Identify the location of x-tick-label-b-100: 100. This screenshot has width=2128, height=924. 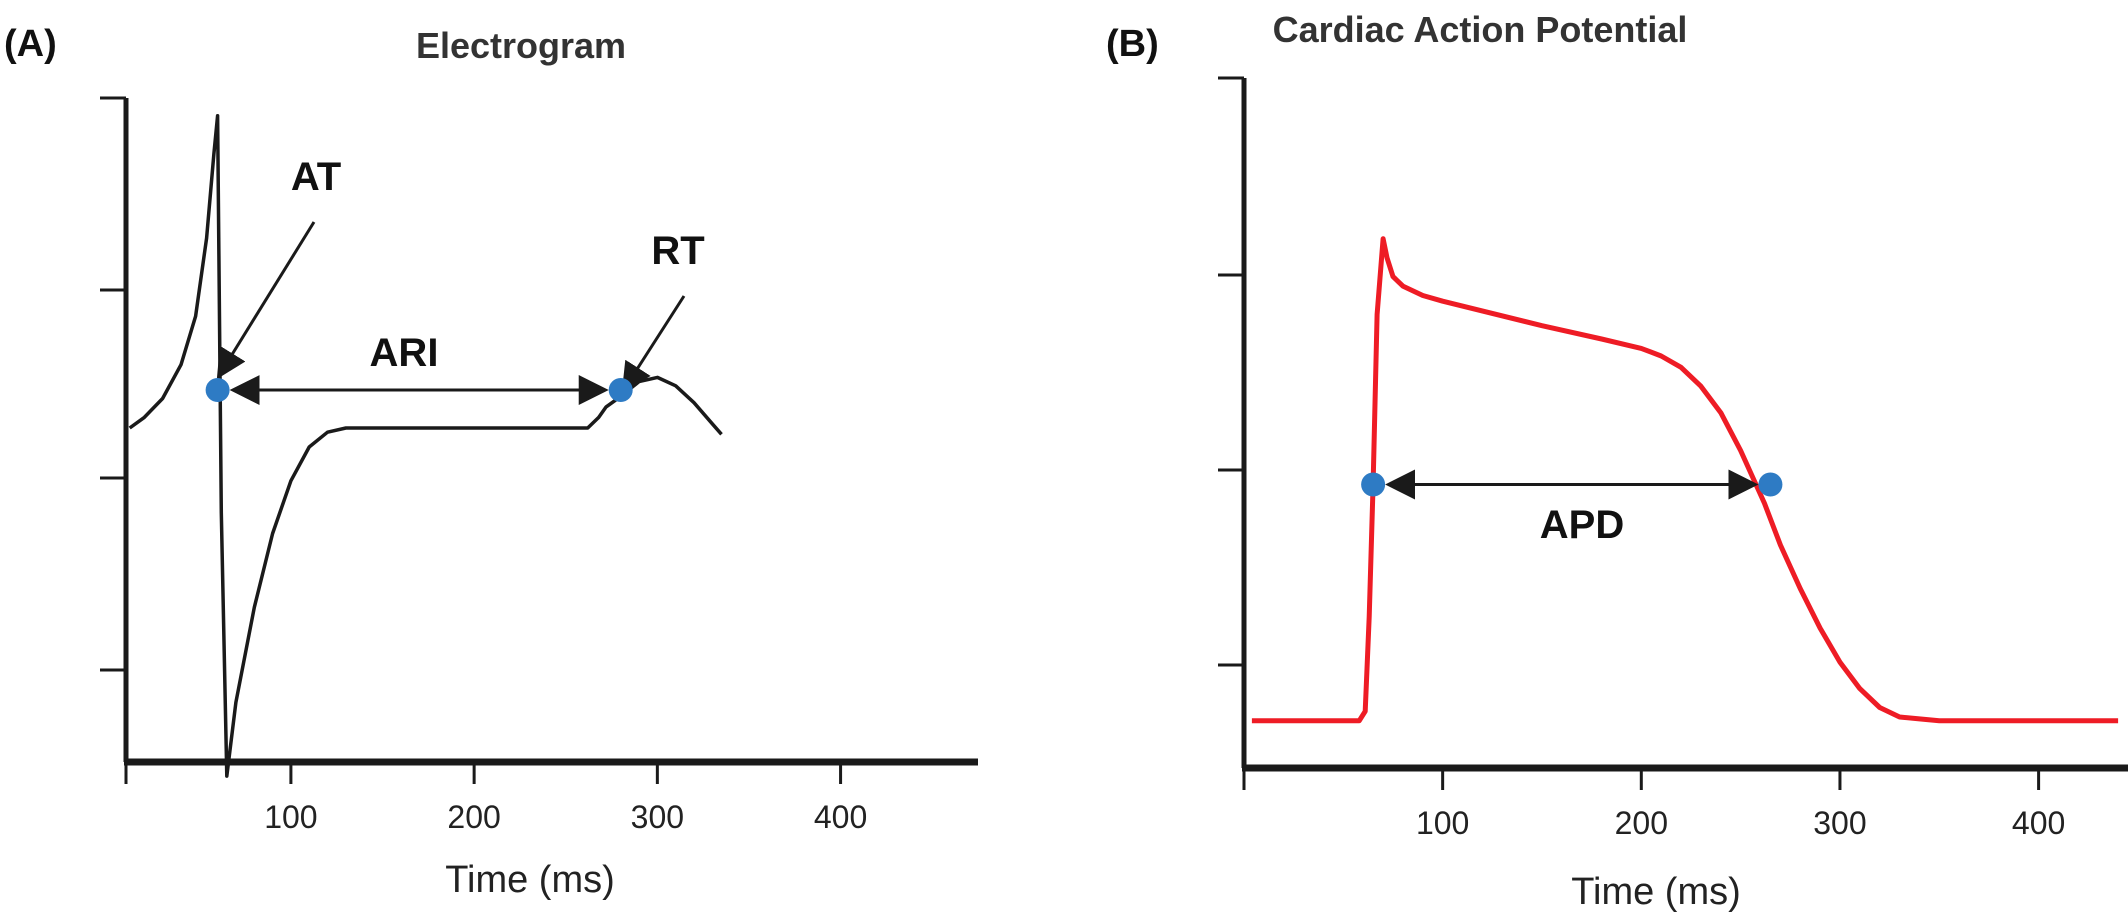
(1442, 823).